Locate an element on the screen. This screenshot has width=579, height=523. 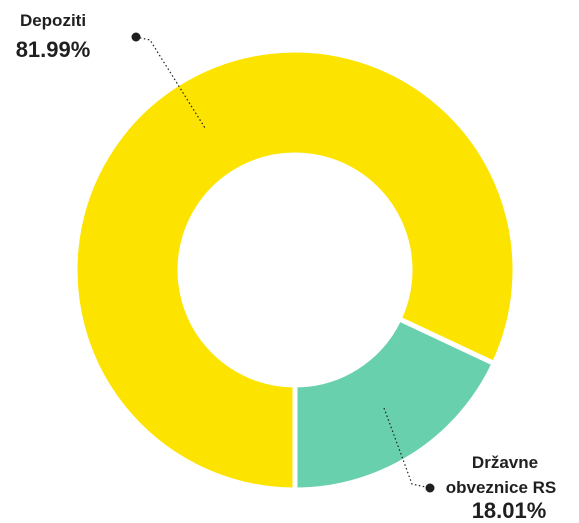
slice-drzavne-obveznice is located at coordinates (395, 404).